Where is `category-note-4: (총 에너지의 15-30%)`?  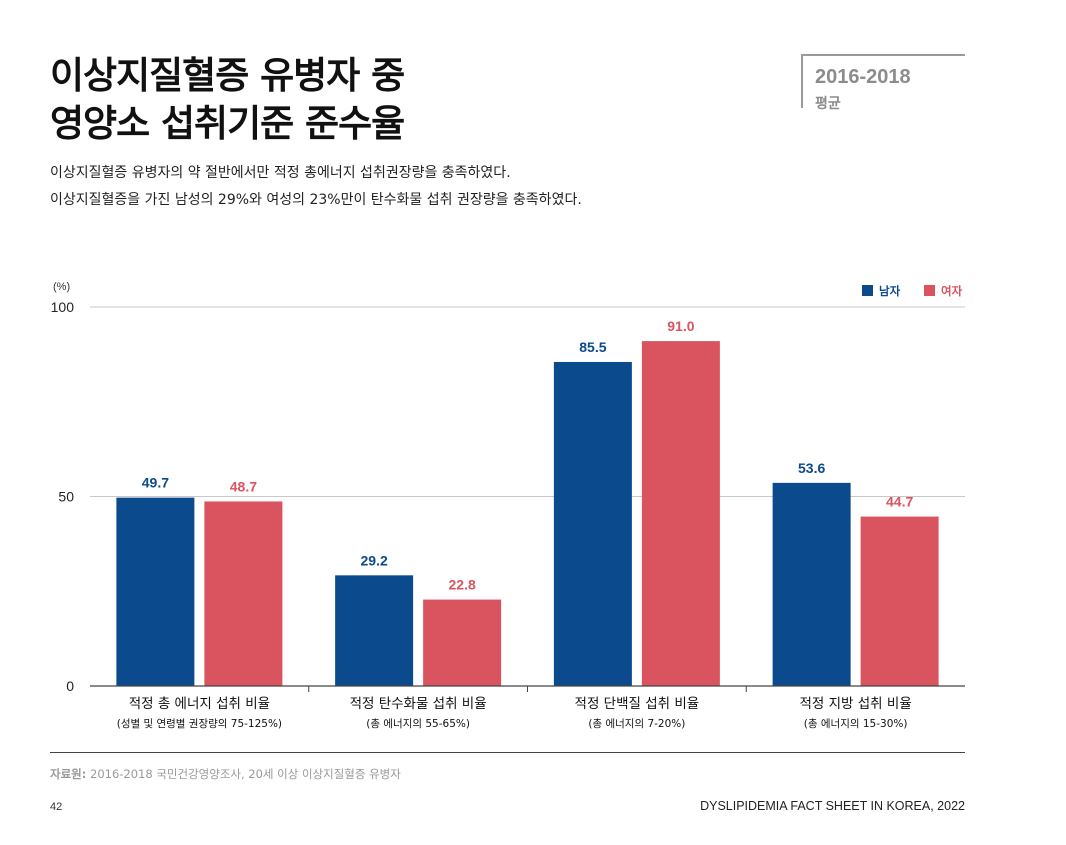 category-note-4: (총 에너지의 15-30%) is located at coordinates (856, 724).